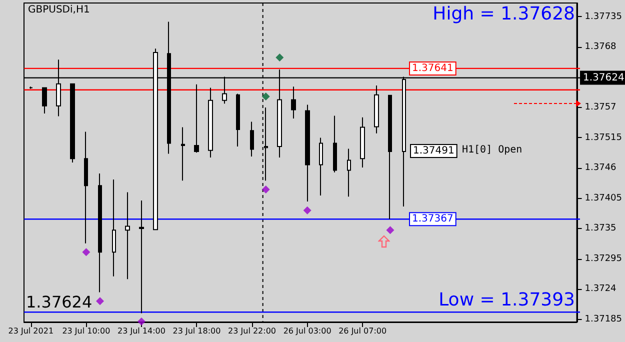 The image size is (625, 342). I want to click on x-tick-label: 23 Jul 18:00, so click(196, 331).